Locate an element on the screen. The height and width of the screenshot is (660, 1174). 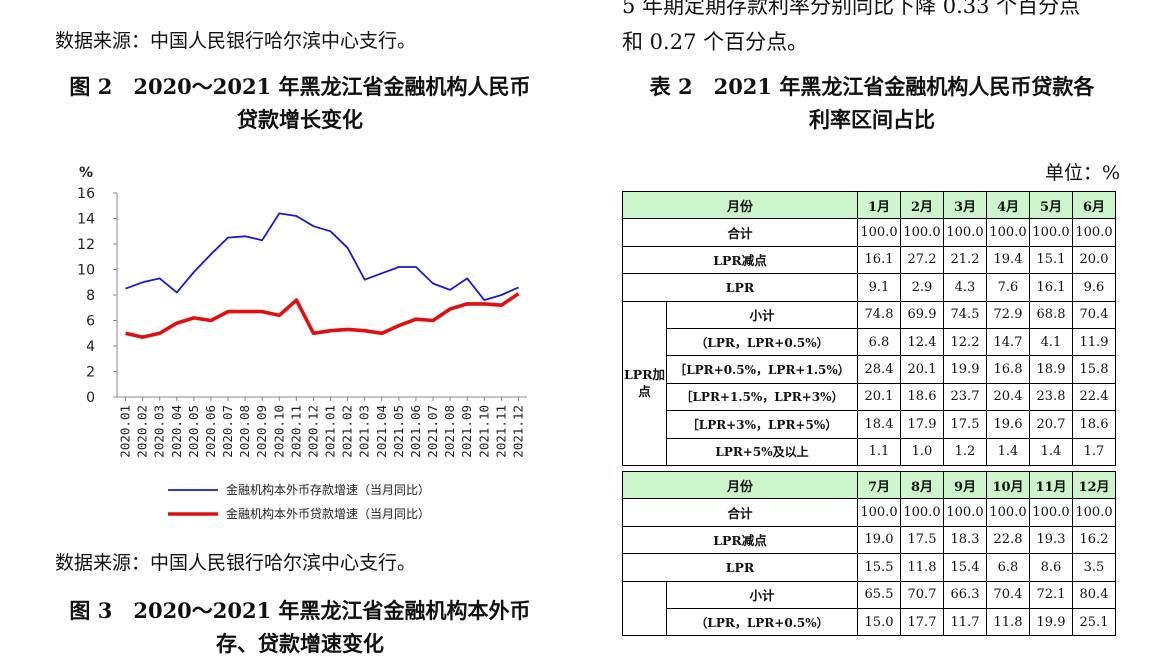
table-cell: 2.9 is located at coordinates (922, 287).